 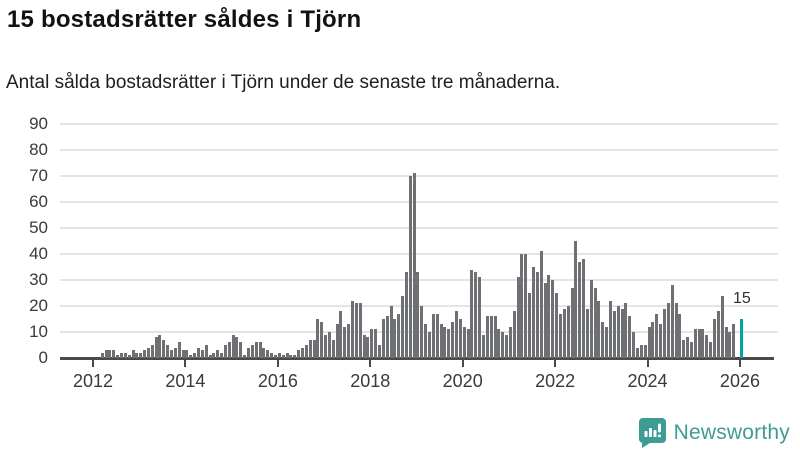 What do you see at coordinates (38, 201) in the screenshot?
I see `y-axis-tick-label: 60` at bounding box center [38, 201].